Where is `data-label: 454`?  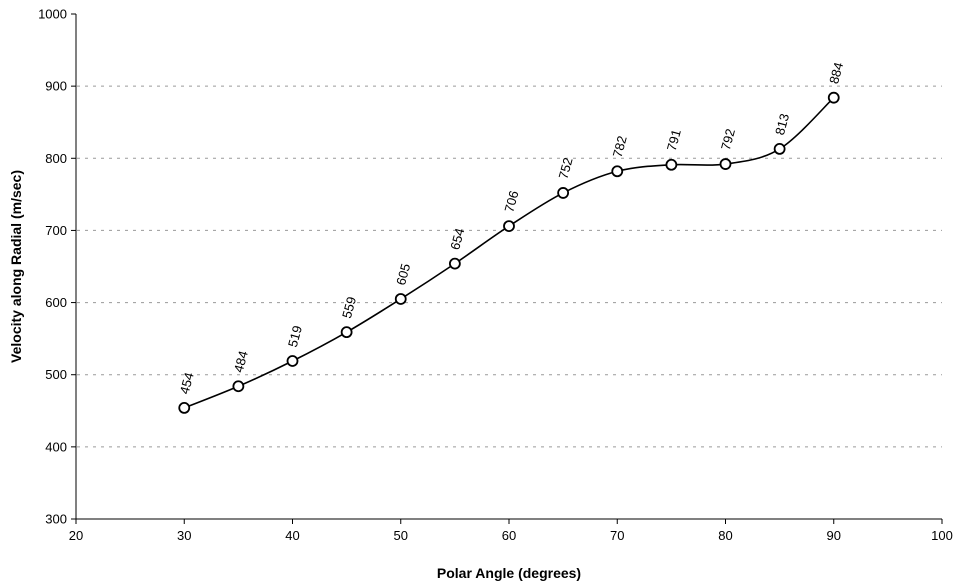
data-label: 454 is located at coordinates (187, 383).